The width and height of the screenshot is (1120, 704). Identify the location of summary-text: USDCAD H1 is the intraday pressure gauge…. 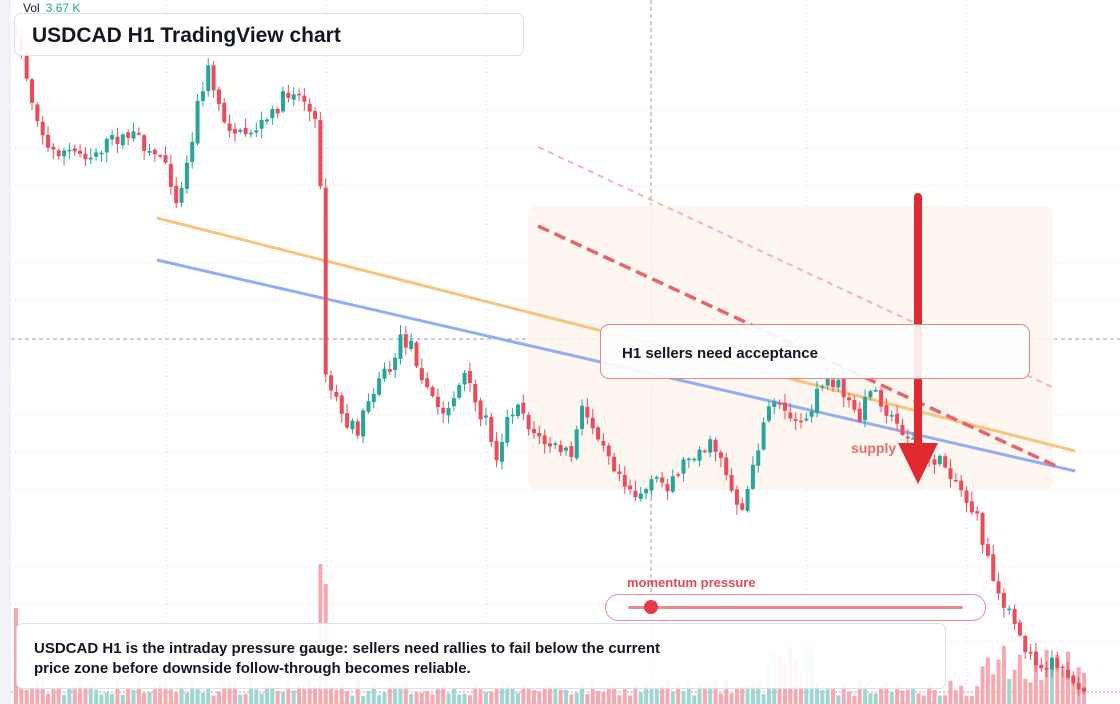
(347, 658).